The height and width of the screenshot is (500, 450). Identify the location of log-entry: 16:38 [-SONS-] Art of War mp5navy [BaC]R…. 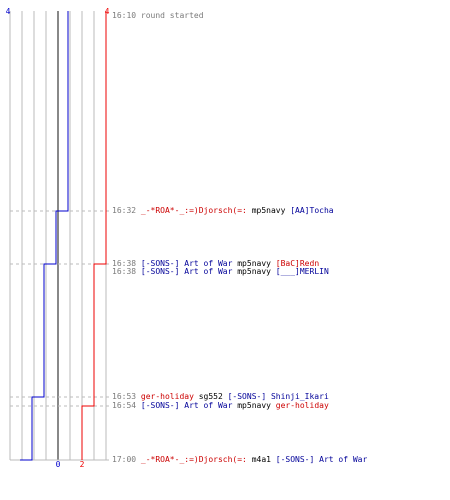
(215, 264).